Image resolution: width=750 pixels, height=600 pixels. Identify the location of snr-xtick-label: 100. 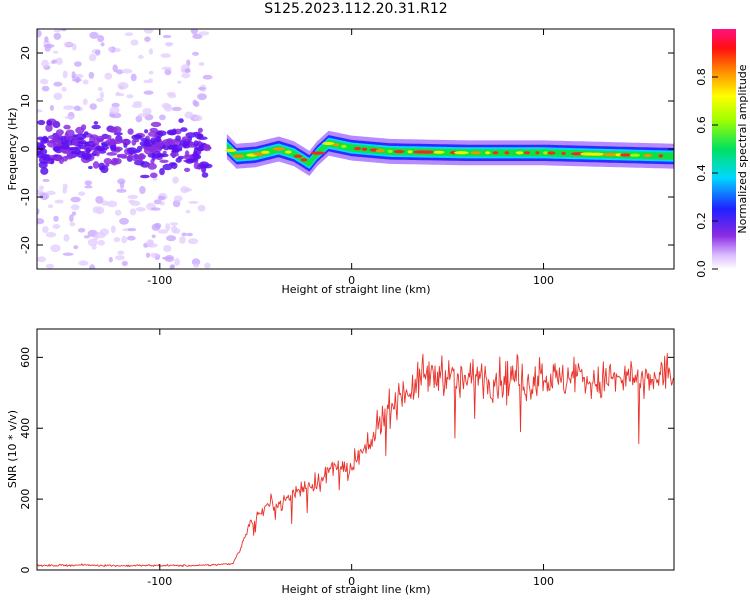
(543, 581).